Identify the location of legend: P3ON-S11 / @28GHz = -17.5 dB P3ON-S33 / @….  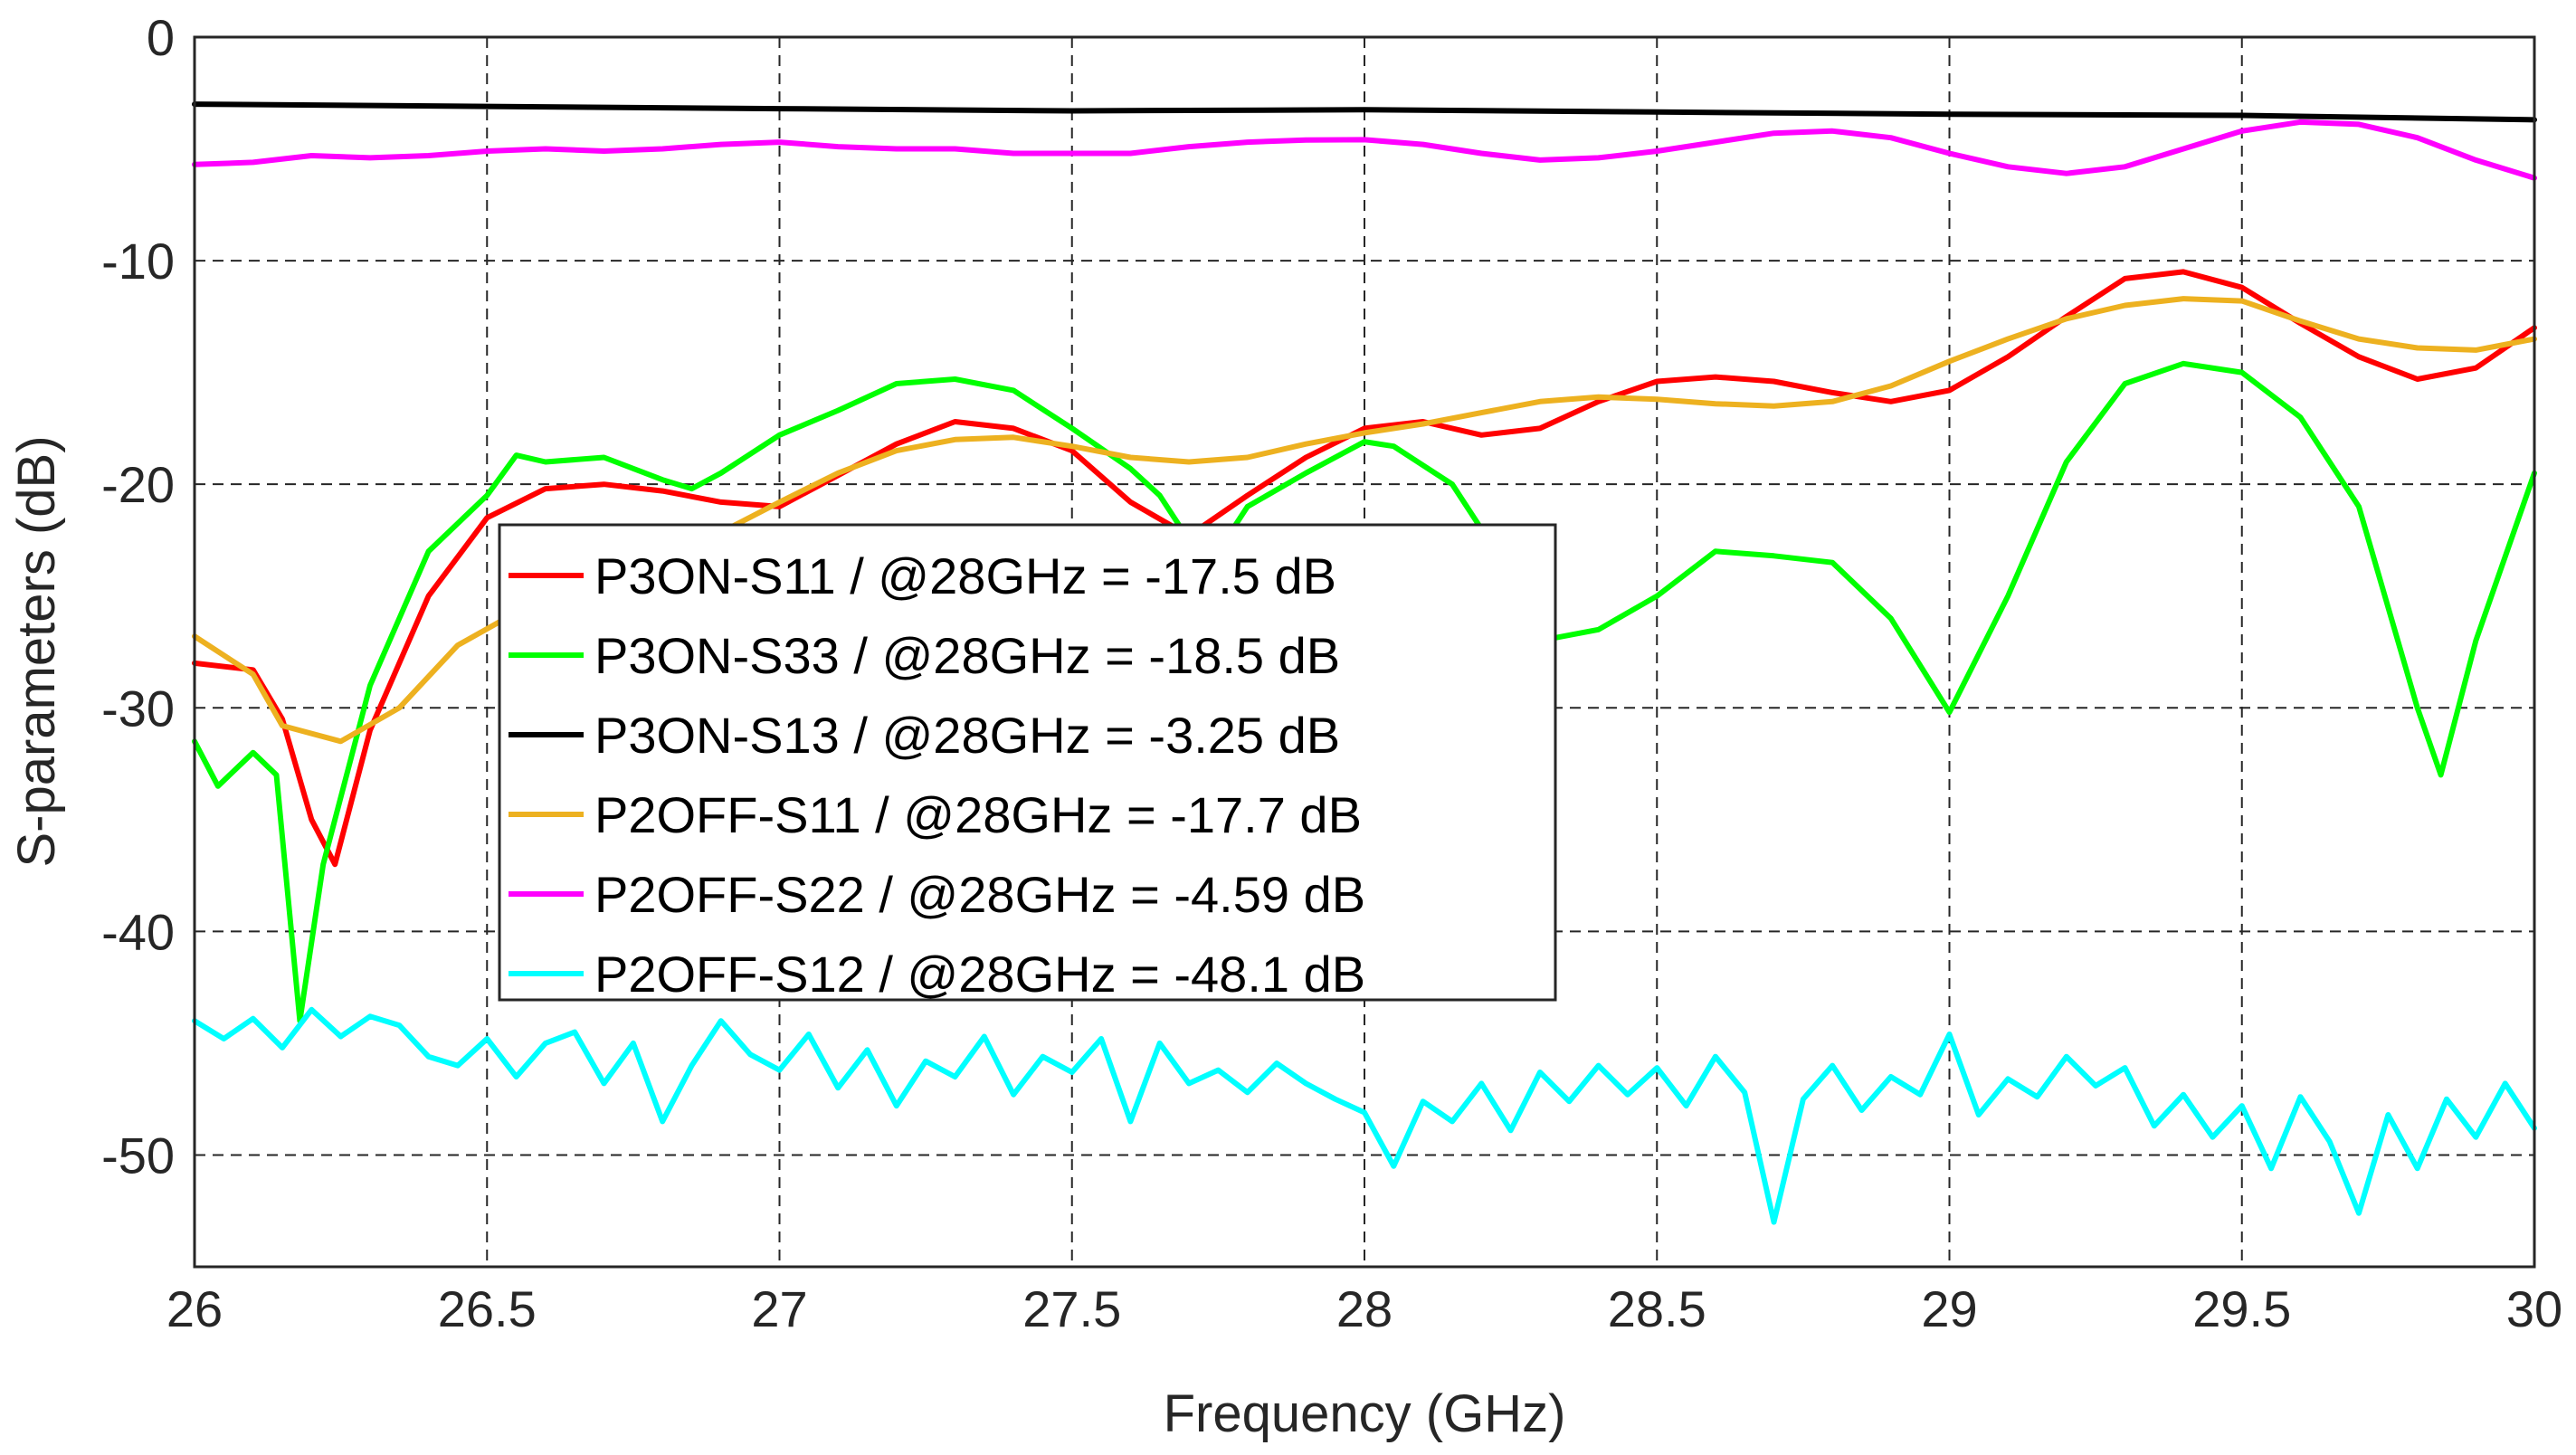
(1028, 763).